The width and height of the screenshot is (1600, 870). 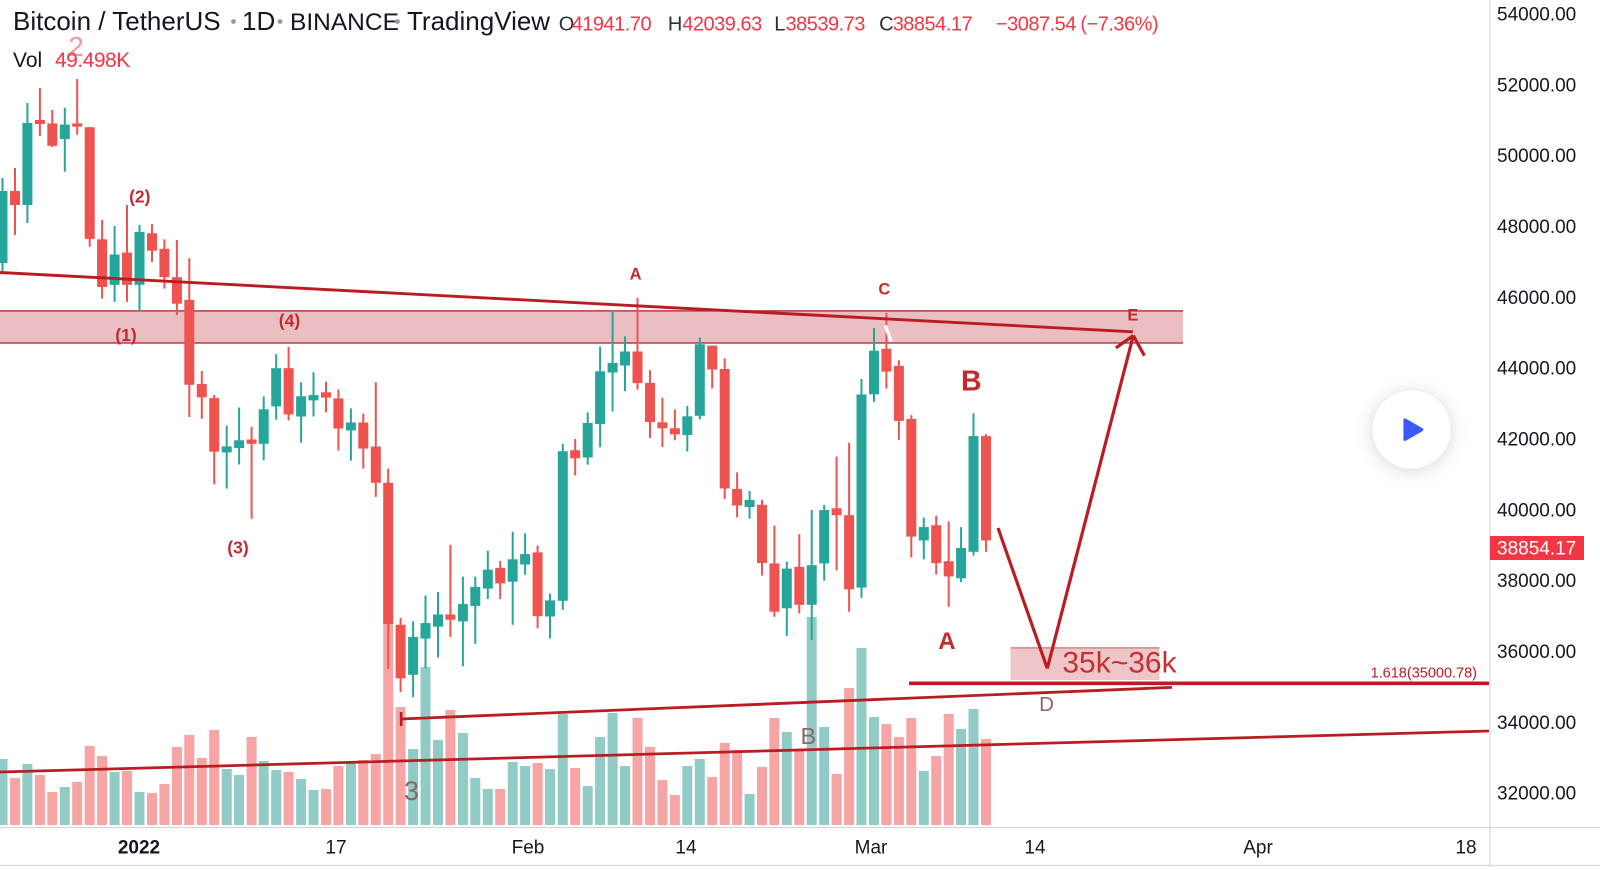 What do you see at coordinates (1036, 25) in the screenshot?
I see `svg-text: −3087.54` at bounding box center [1036, 25].